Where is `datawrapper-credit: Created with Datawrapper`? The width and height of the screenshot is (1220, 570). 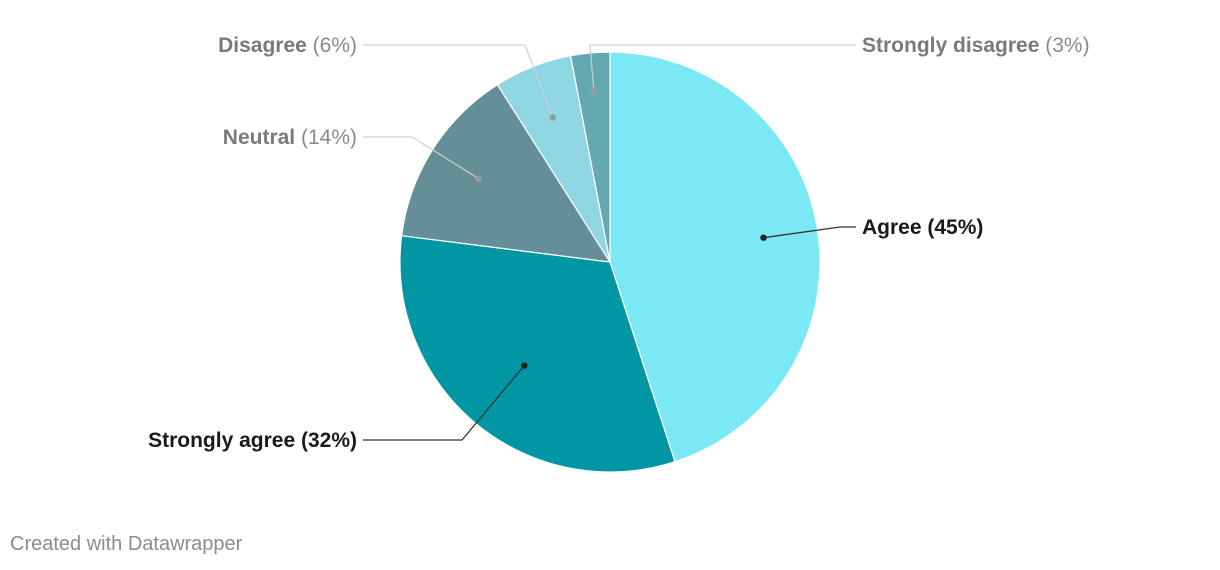 datawrapper-credit: Created with Datawrapper is located at coordinates (126, 544).